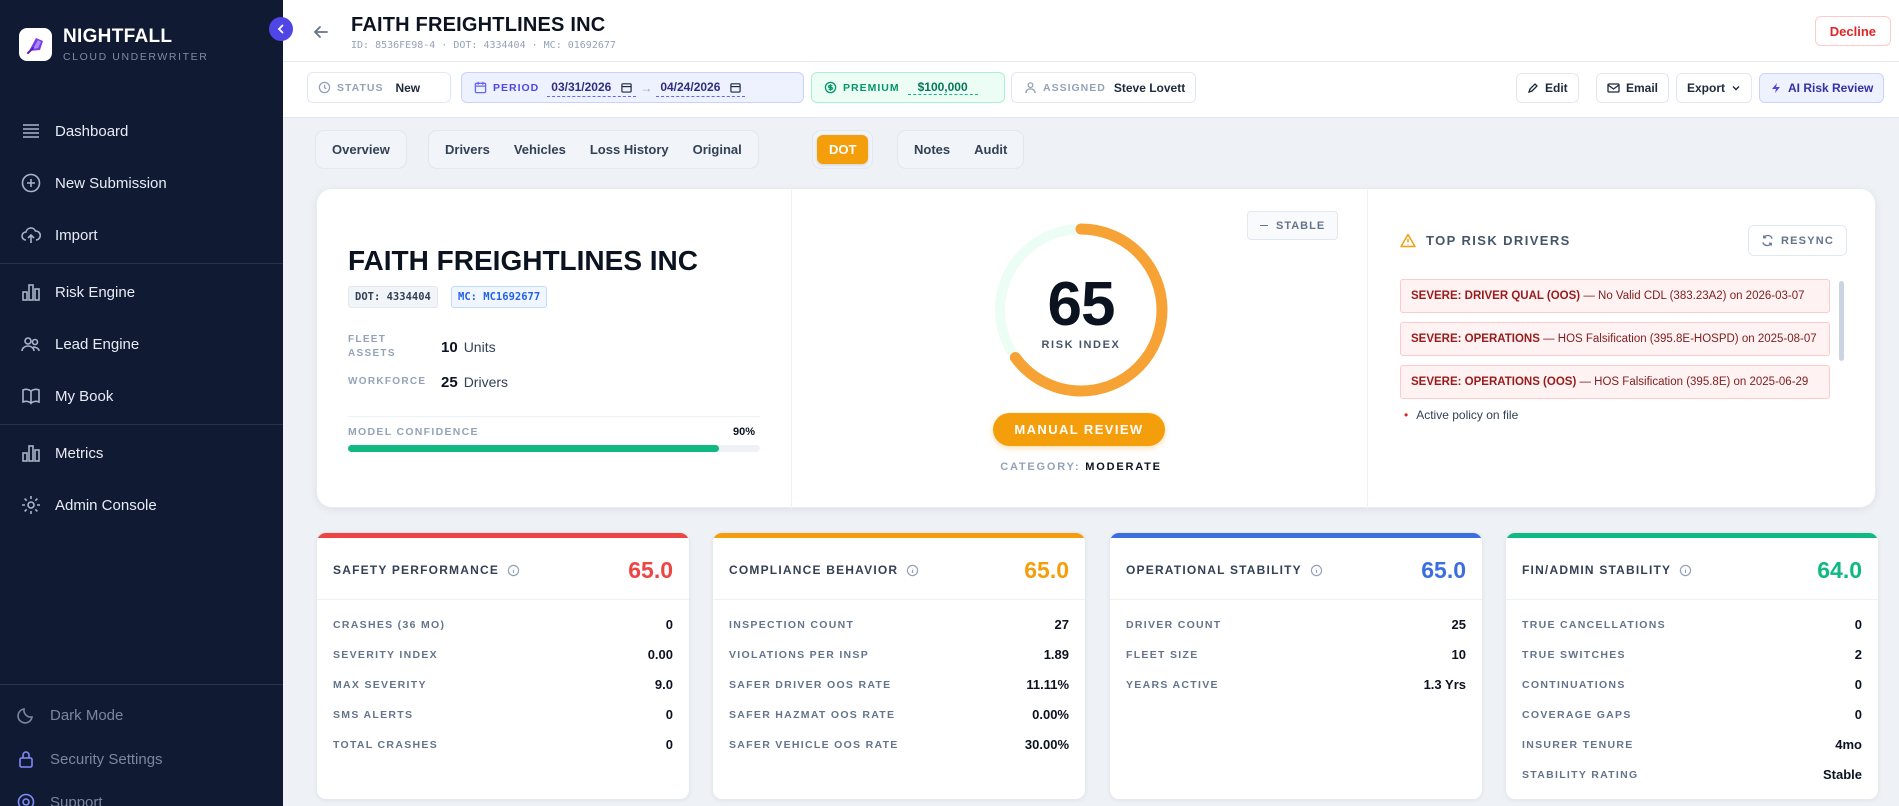 This screenshot has width=1899, height=806. I want to click on metric-label: MAX SEVERITY, so click(380, 684).